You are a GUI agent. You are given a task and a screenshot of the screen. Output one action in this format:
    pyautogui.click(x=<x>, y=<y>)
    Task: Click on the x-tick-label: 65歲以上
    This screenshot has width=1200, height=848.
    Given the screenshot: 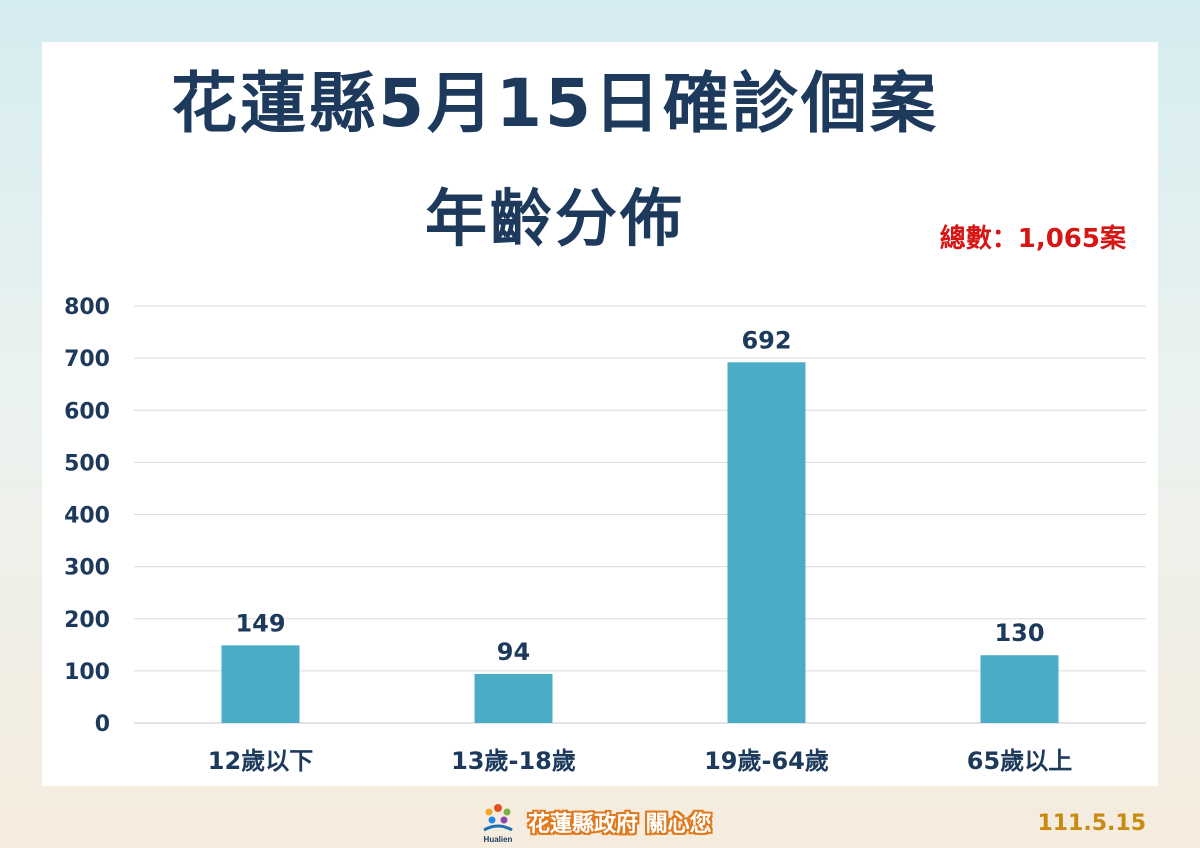 What is the action you would take?
    pyautogui.click(x=1019, y=761)
    